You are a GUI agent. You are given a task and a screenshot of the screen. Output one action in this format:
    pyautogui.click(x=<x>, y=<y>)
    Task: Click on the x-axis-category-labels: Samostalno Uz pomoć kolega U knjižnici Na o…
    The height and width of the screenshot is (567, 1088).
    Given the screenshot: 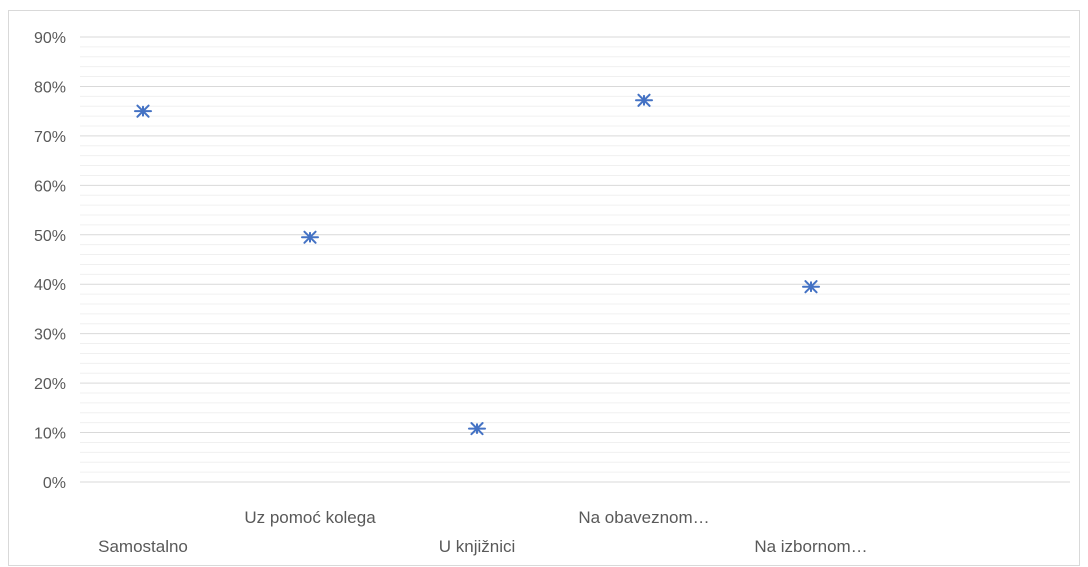 What is the action you would take?
    pyautogui.click(x=483, y=532)
    